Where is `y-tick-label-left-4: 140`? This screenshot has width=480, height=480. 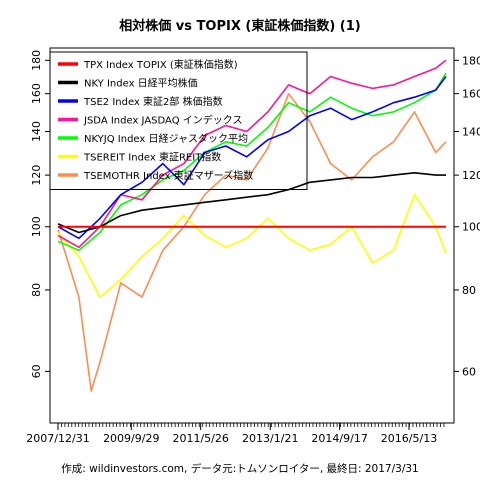
y-tick-label-left-4: 140 is located at coordinates (36, 131).